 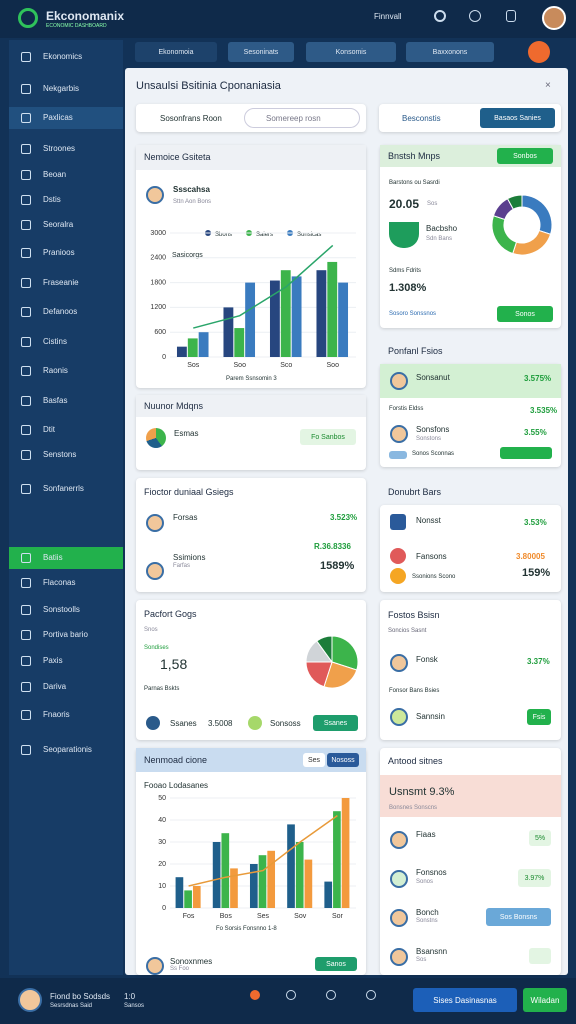 I want to click on row-value: 3.80005, so click(x=530, y=556).